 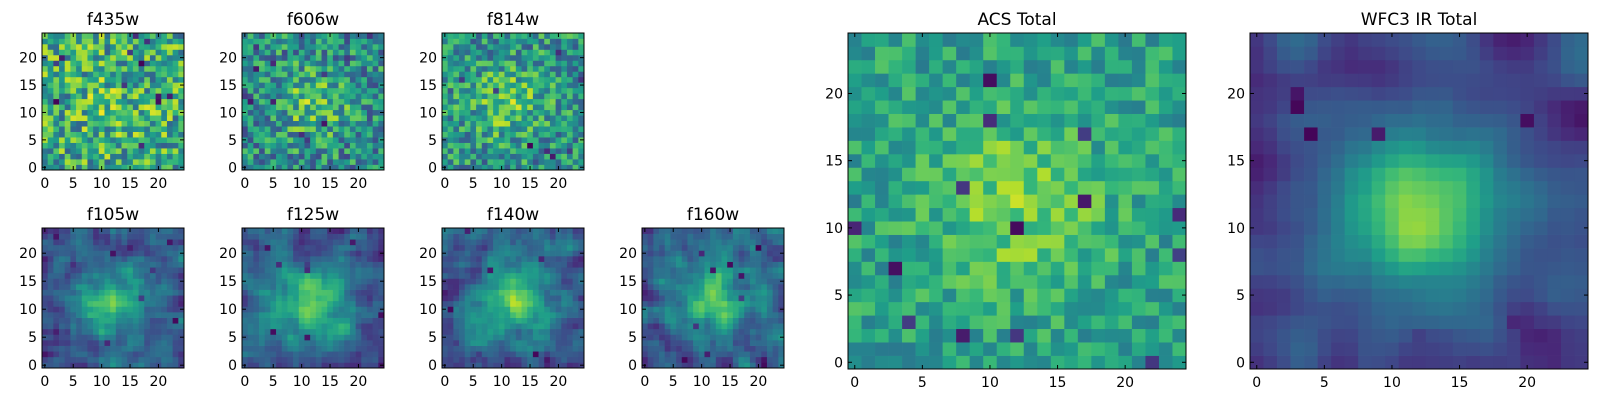 I want to click on x-tick-label: 5, so click(x=273, y=184).